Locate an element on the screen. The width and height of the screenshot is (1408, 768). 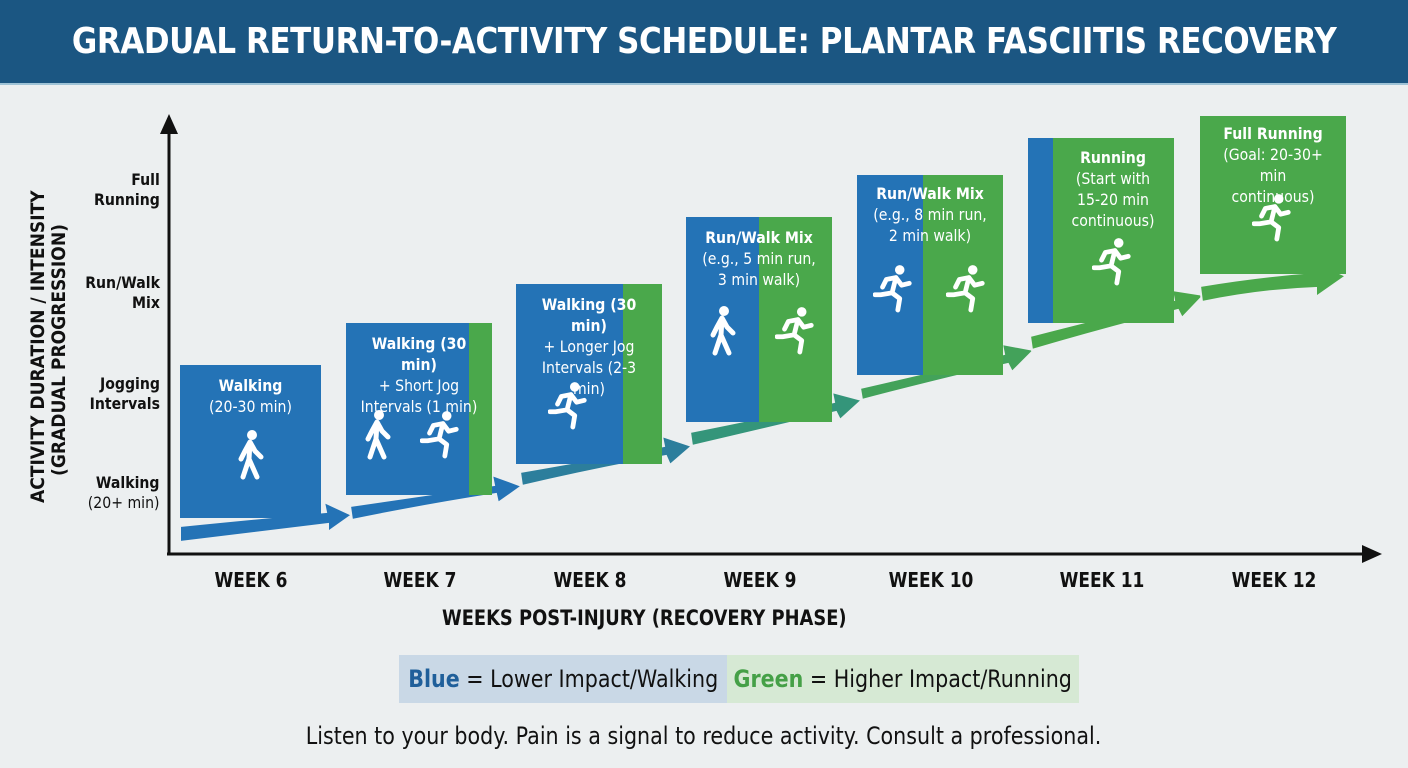
x-axis-arrow-icon is located at coordinates (1372, 554).